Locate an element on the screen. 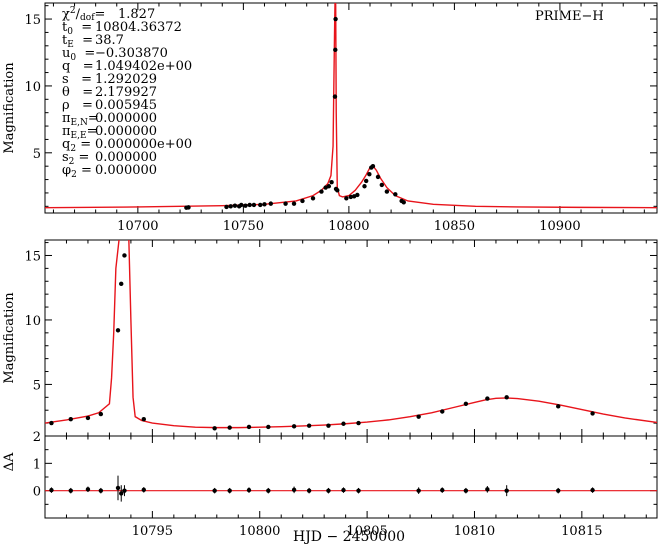  plot-area is located at coordinates (351, 488).